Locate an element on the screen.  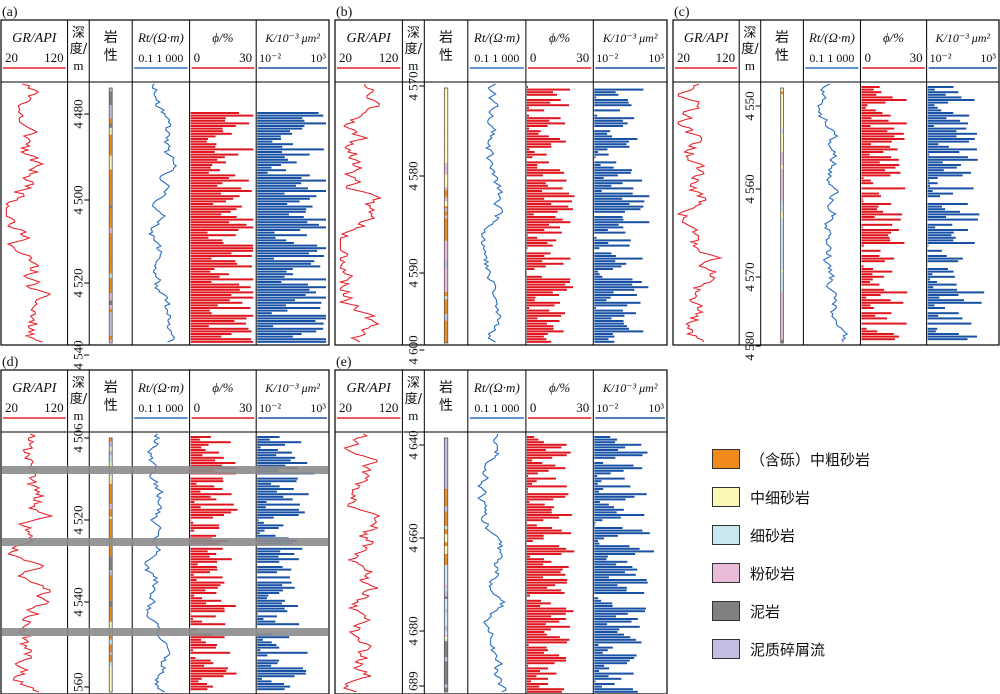
litho-bed-debris is located at coordinates (111, 444).